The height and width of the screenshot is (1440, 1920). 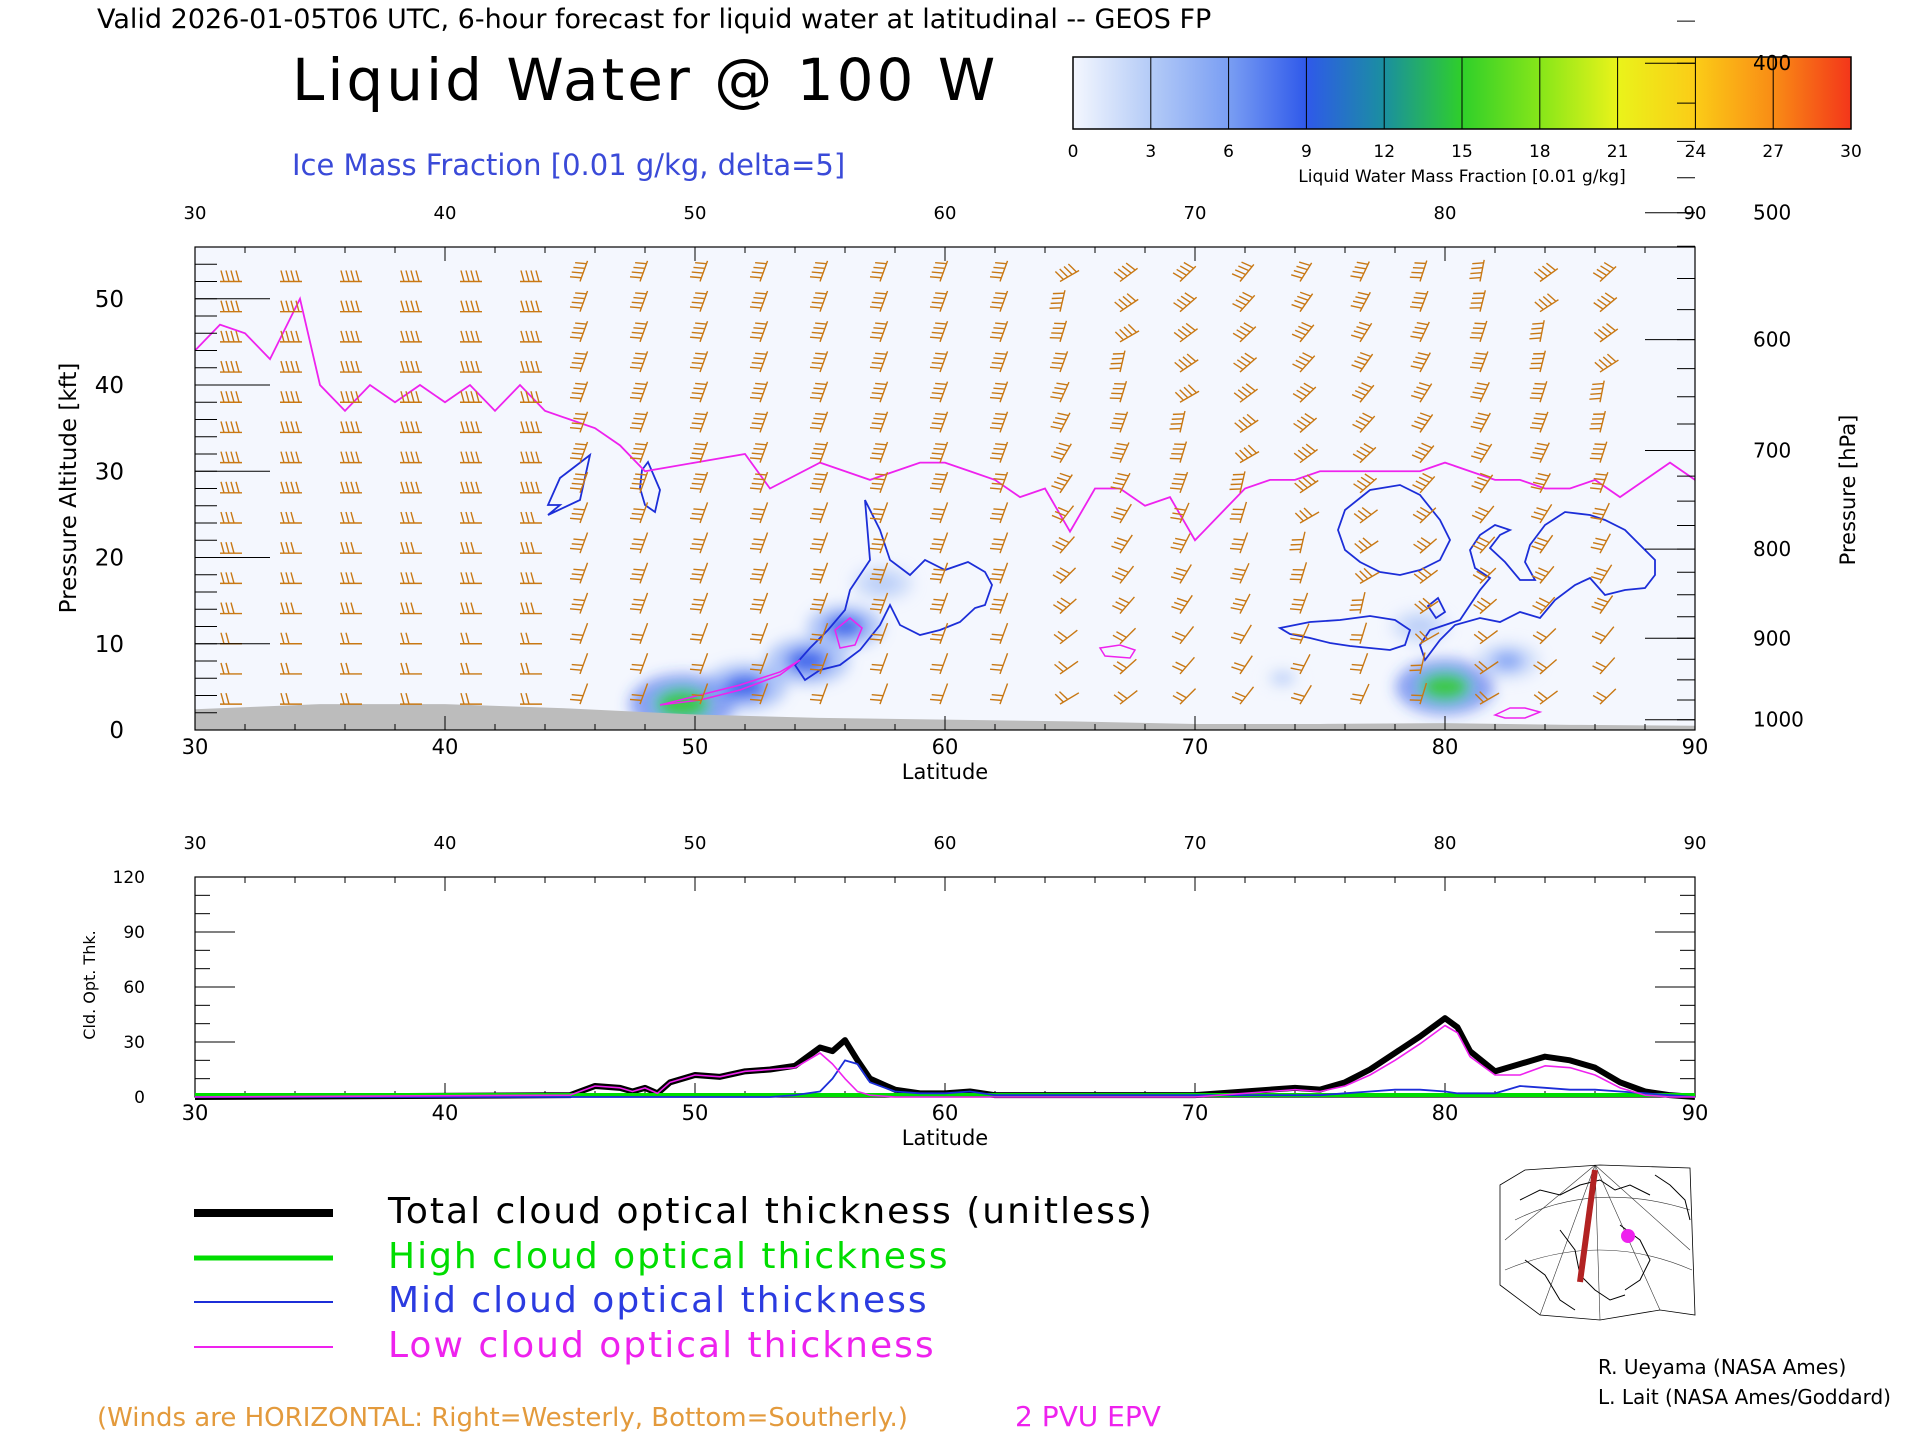 What do you see at coordinates (1772, 450) in the screenshot?
I see `main-right-tick-label: 700` at bounding box center [1772, 450].